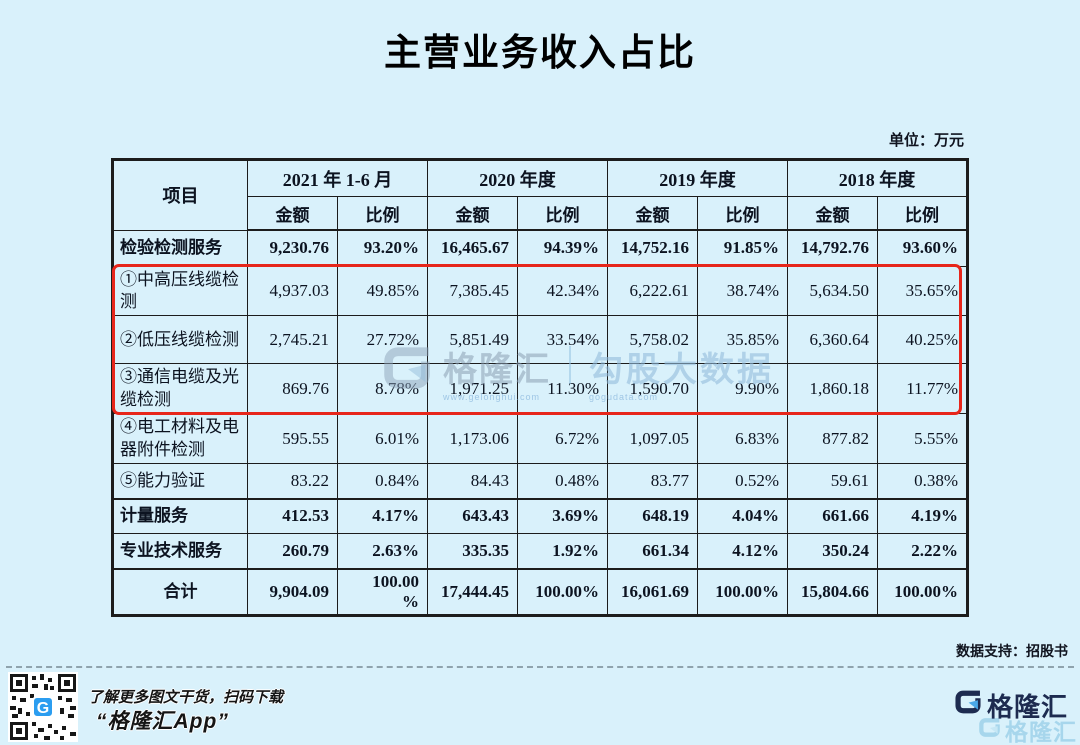 The height and width of the screenshot is (745, 1080). Describe the element at coordinates (382, 439) in the screenshot. I see `ratio-2021h1: 6.01%` at that location.